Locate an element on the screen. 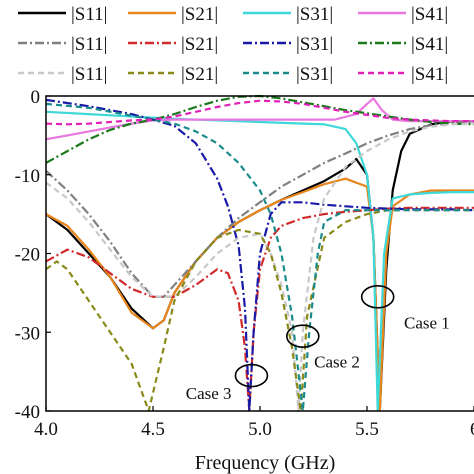 The width and height of the screenshot is (474, 474). x-tick-label: 4.0 is located at coordinates (46, 429).